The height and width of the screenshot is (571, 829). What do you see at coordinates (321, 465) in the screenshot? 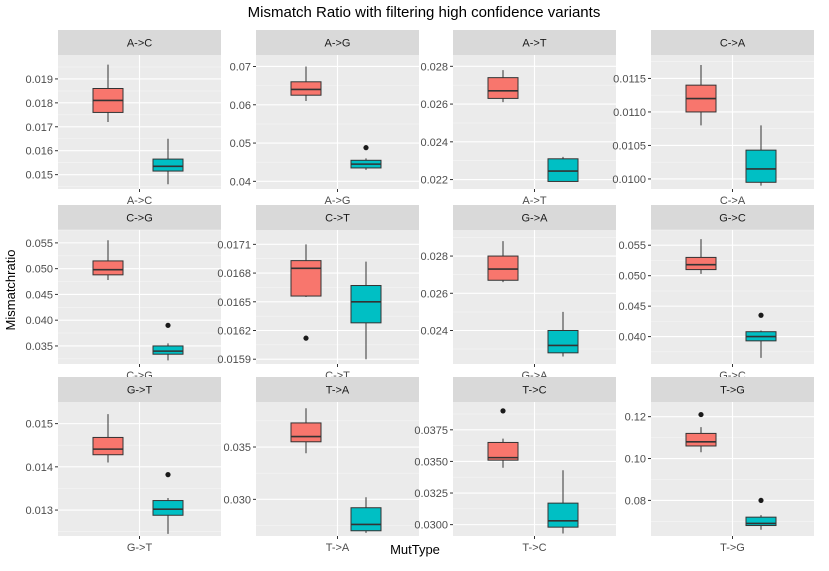
I see `facet-panel: T->A 0.030 0.035 T->A` at bounding box center [321, 465].